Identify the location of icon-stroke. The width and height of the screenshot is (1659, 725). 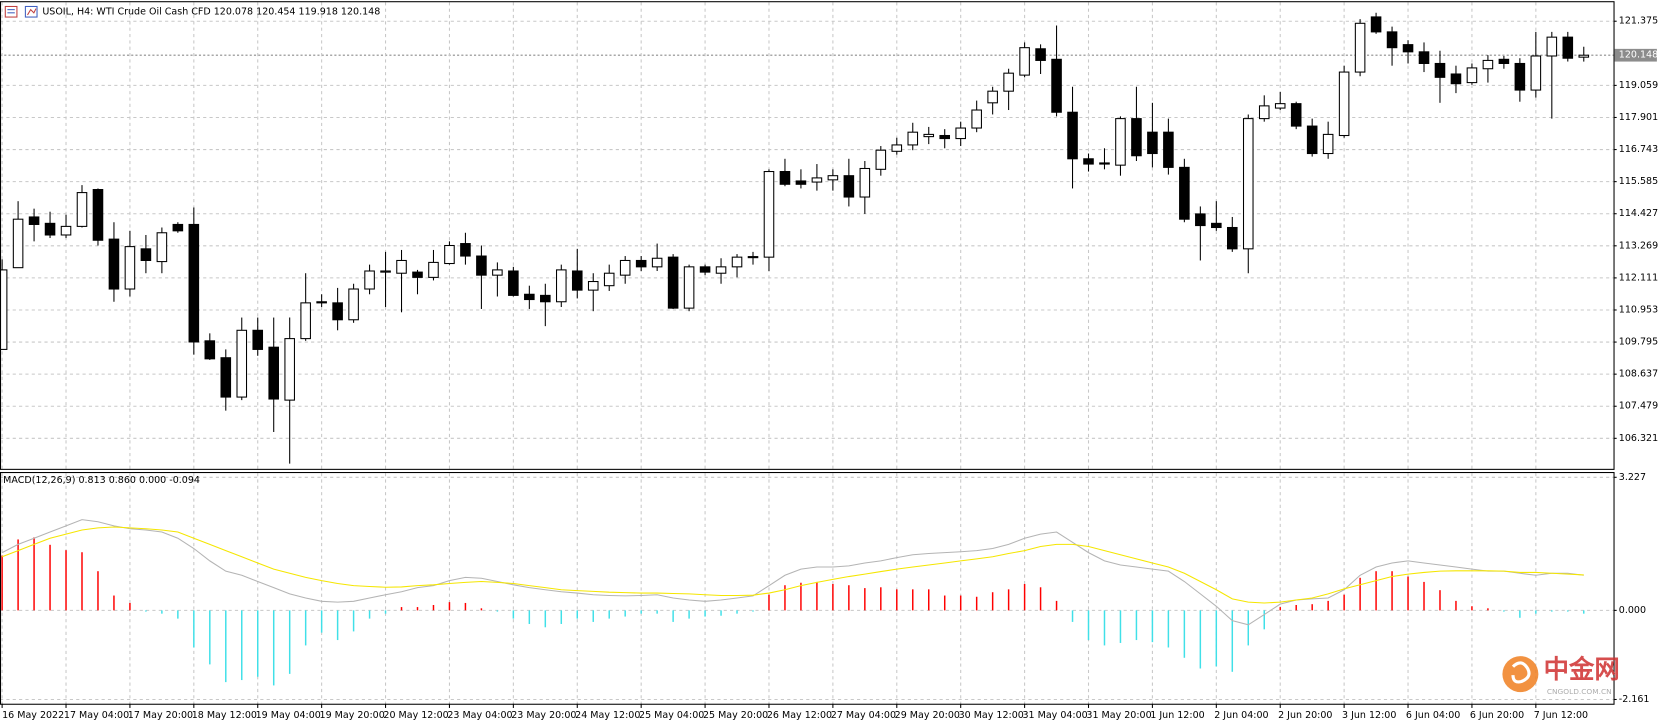
(32, 12).